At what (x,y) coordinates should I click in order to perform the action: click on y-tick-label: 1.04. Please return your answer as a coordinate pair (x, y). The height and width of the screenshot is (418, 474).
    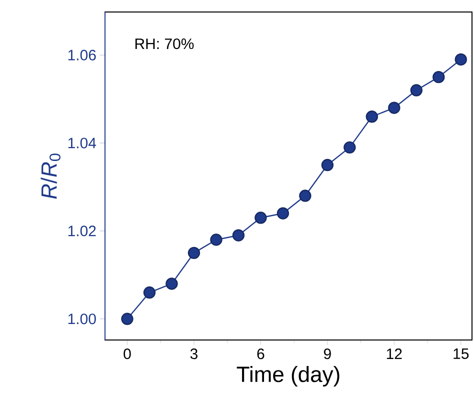
    Looking at the image, I should click on (82, 143).